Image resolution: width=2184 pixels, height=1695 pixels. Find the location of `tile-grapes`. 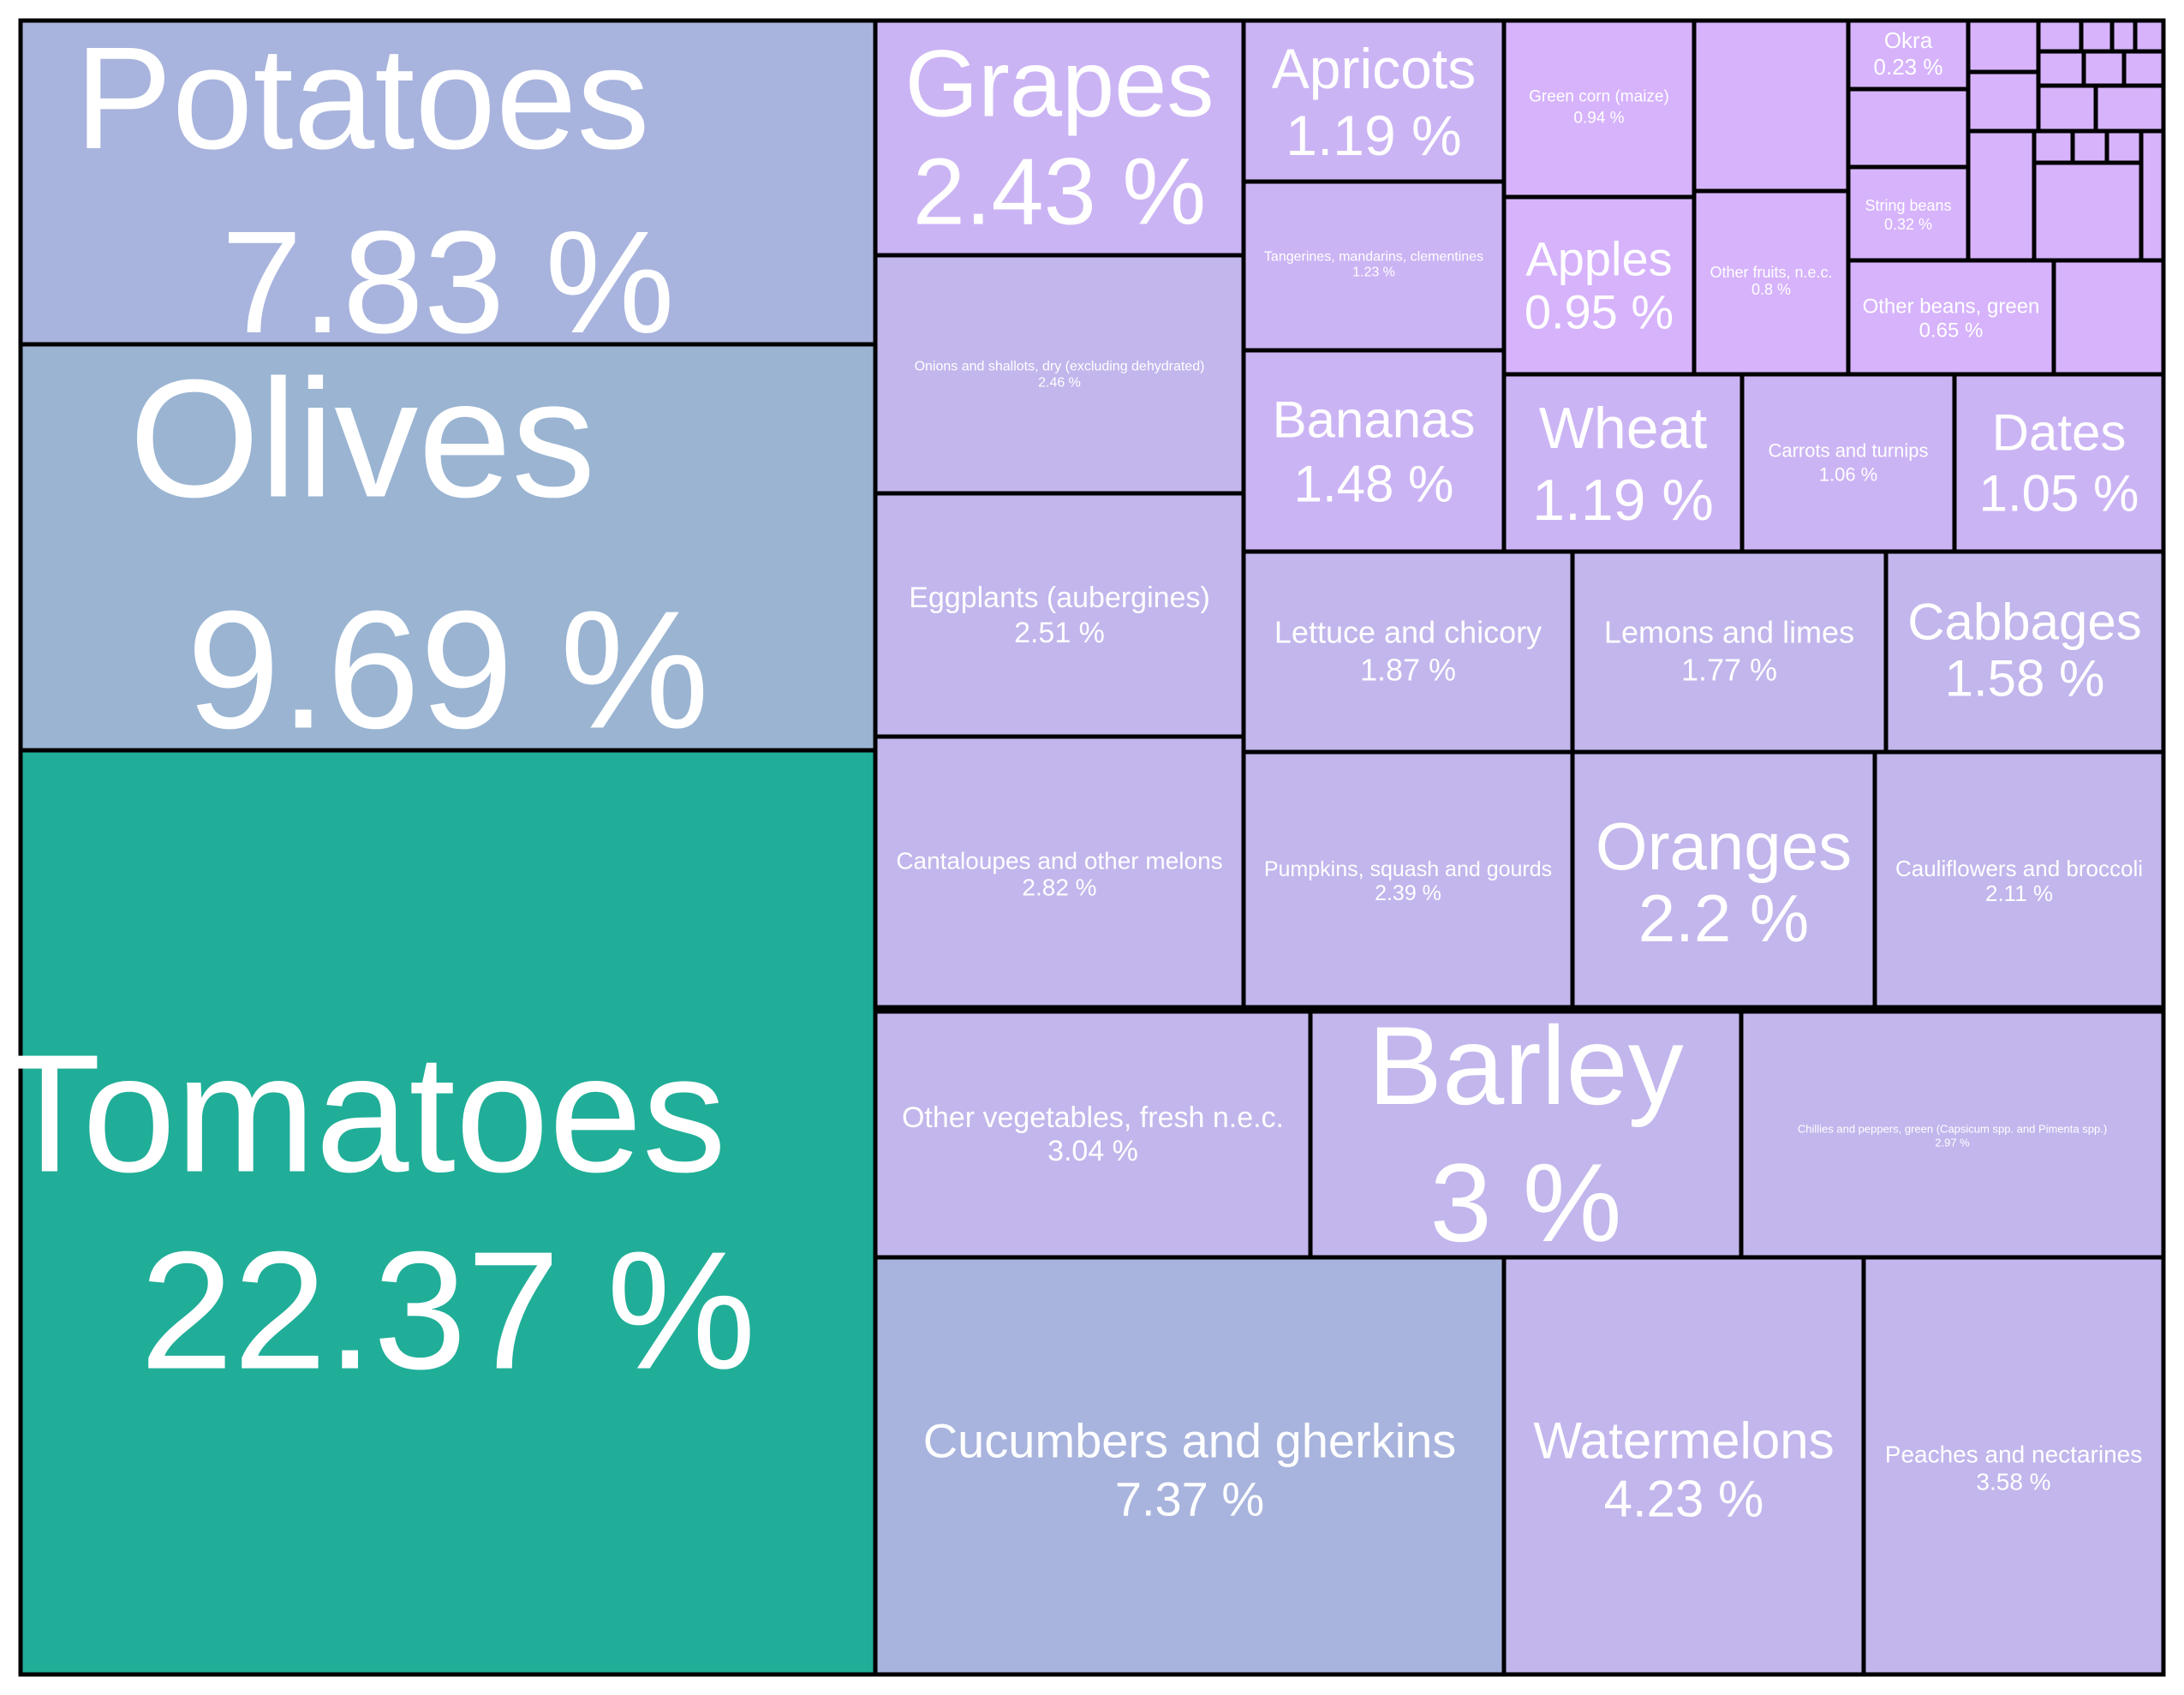

tile-grapes is located at coordinates (1059, 138).